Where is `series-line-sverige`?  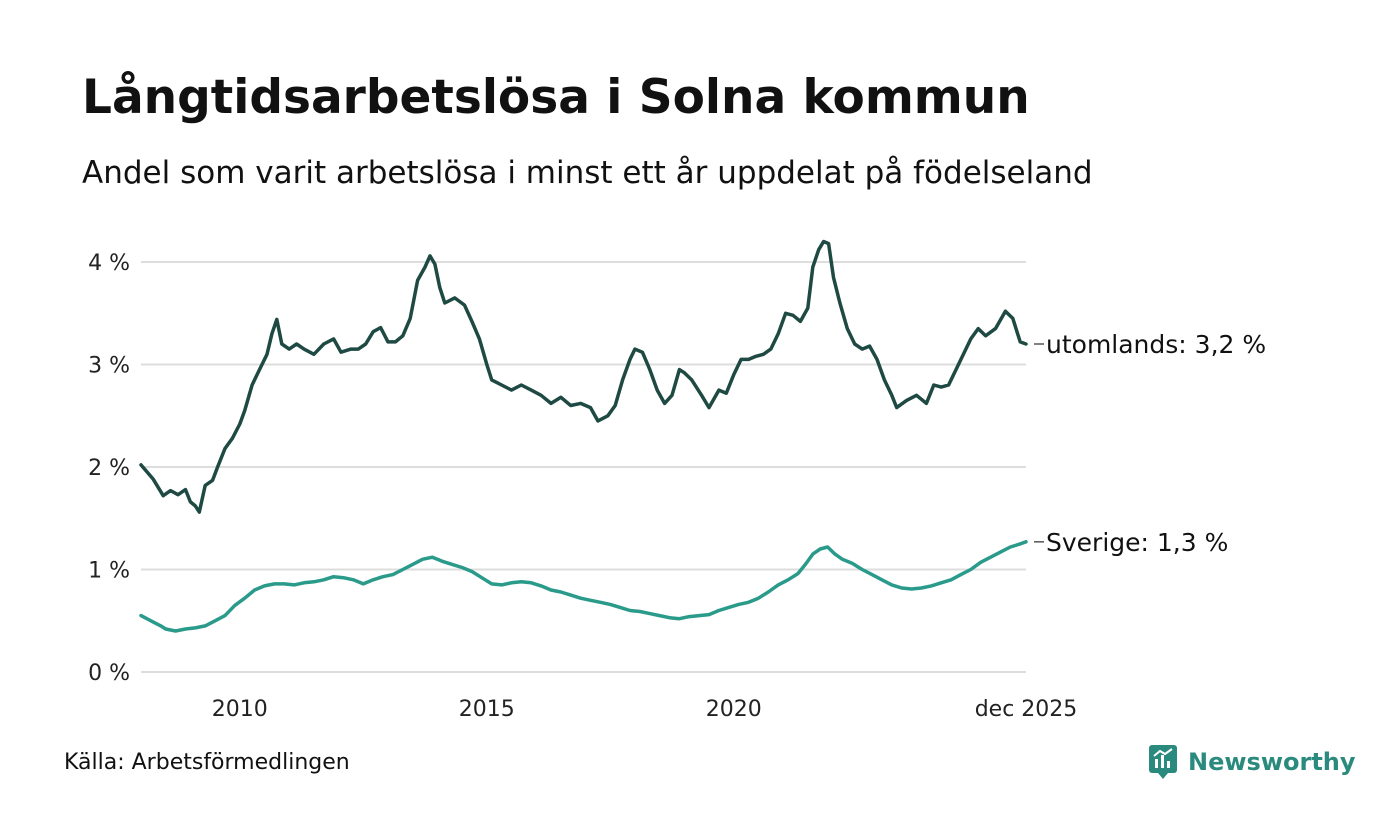 series-line-sverige is located at coordinates (583, 586).